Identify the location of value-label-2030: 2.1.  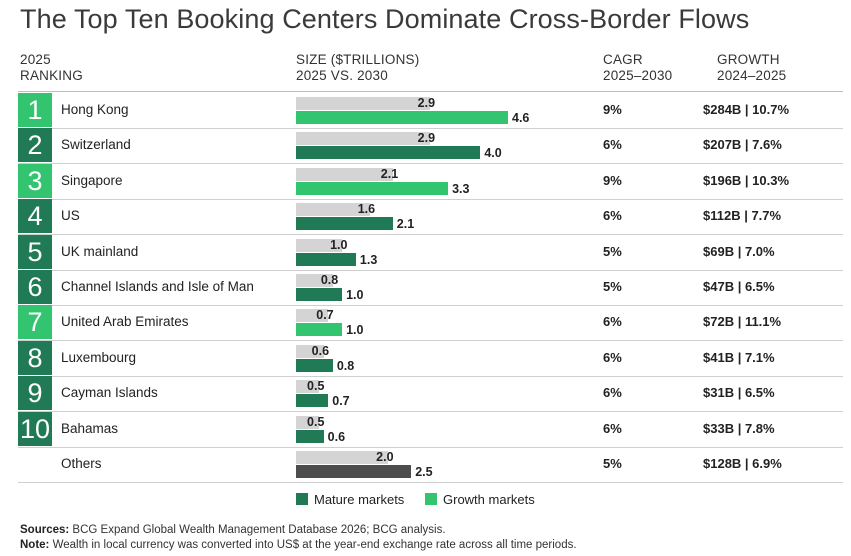
(405, 224).